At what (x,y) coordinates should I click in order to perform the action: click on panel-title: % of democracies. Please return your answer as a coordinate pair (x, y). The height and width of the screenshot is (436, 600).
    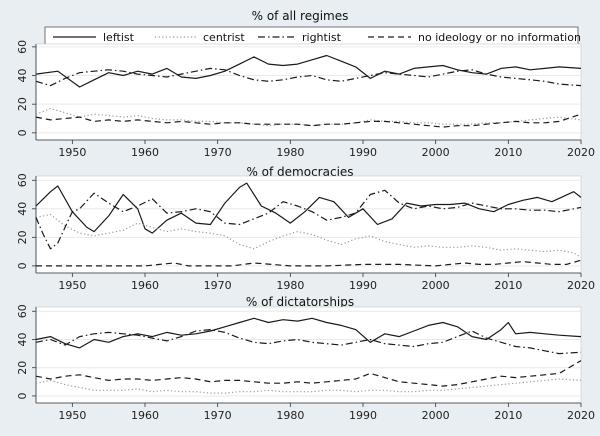
    Looking at the image, I should click on (299, 172).